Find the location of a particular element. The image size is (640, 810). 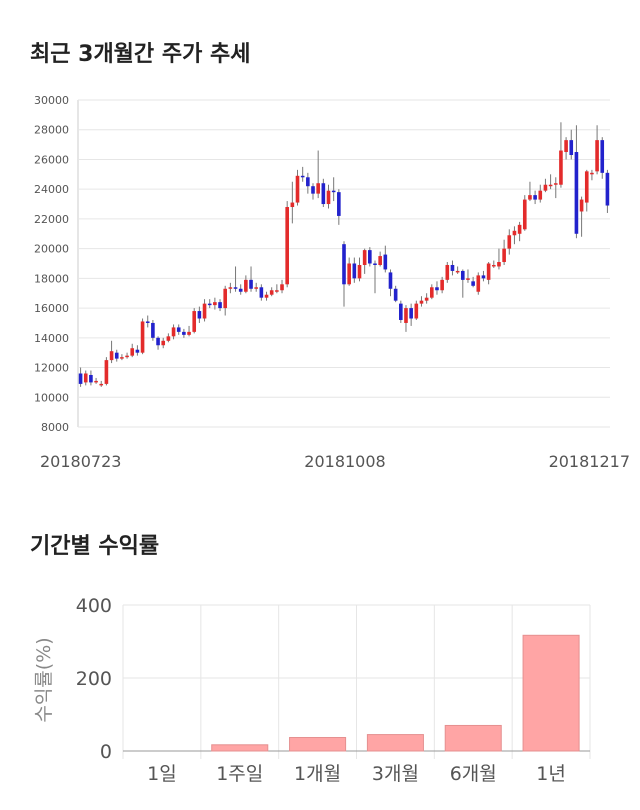

price-trend-title: 최근 3개월간 주가 추세 is located at coordinates (140, 54).